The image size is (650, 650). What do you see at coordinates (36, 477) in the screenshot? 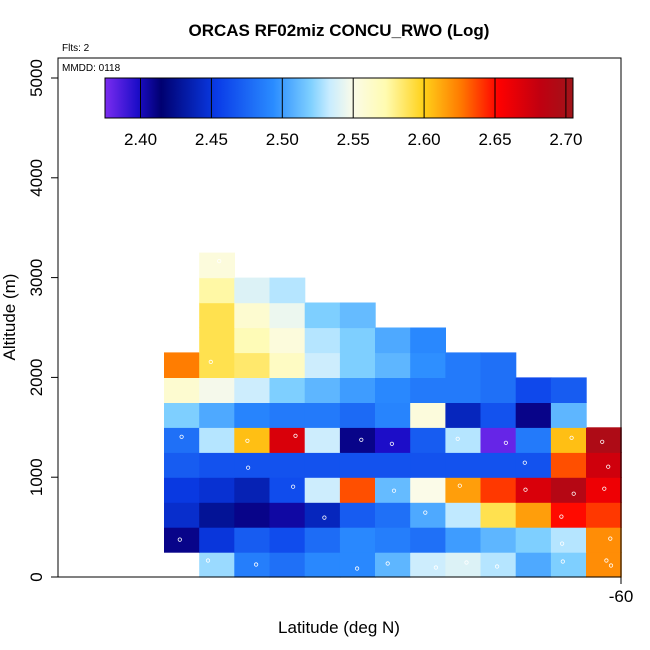
I see `y-tick-label: 1000` at bounding box center [36, 477].